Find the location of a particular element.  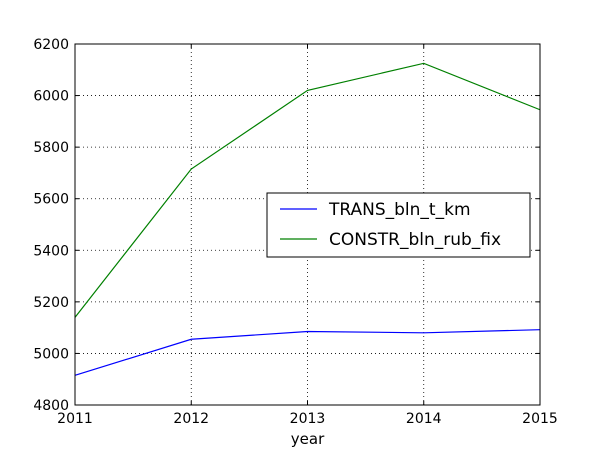

x-axis-label: year is located at coordinates (308, 439).